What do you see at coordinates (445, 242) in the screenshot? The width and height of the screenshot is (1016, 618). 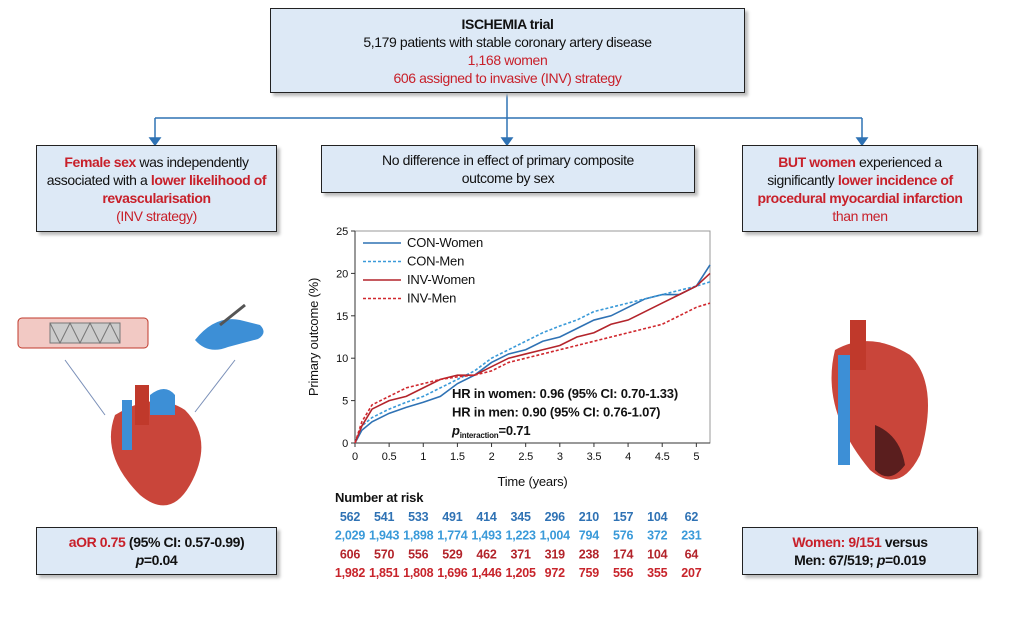 I see `legend-label: CON-Women` at bounding box center [445, 242].